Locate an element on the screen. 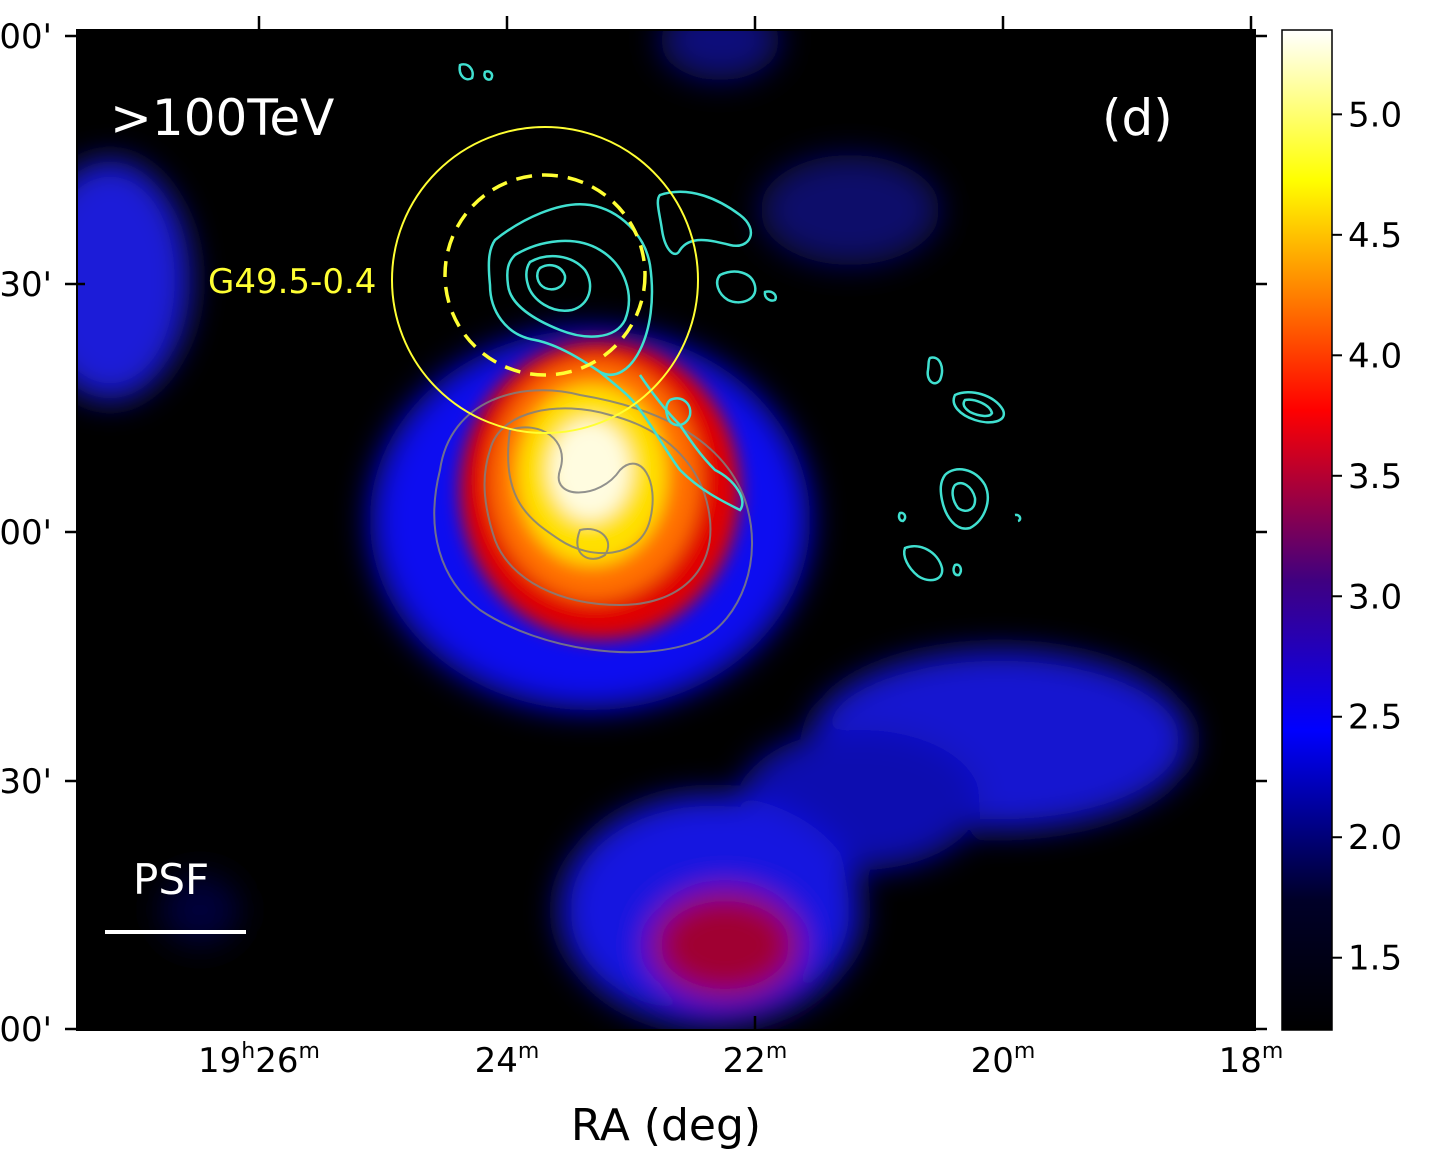  colorbar-tick-label: 4.5 is located at coordinates (1375, 236).